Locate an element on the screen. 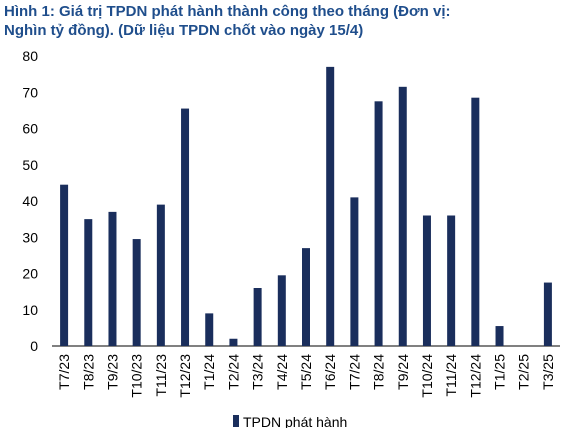  y-axis-ticks: 0 10 20 30 40 50 60 70 80 is located at coordinates (30, 201).